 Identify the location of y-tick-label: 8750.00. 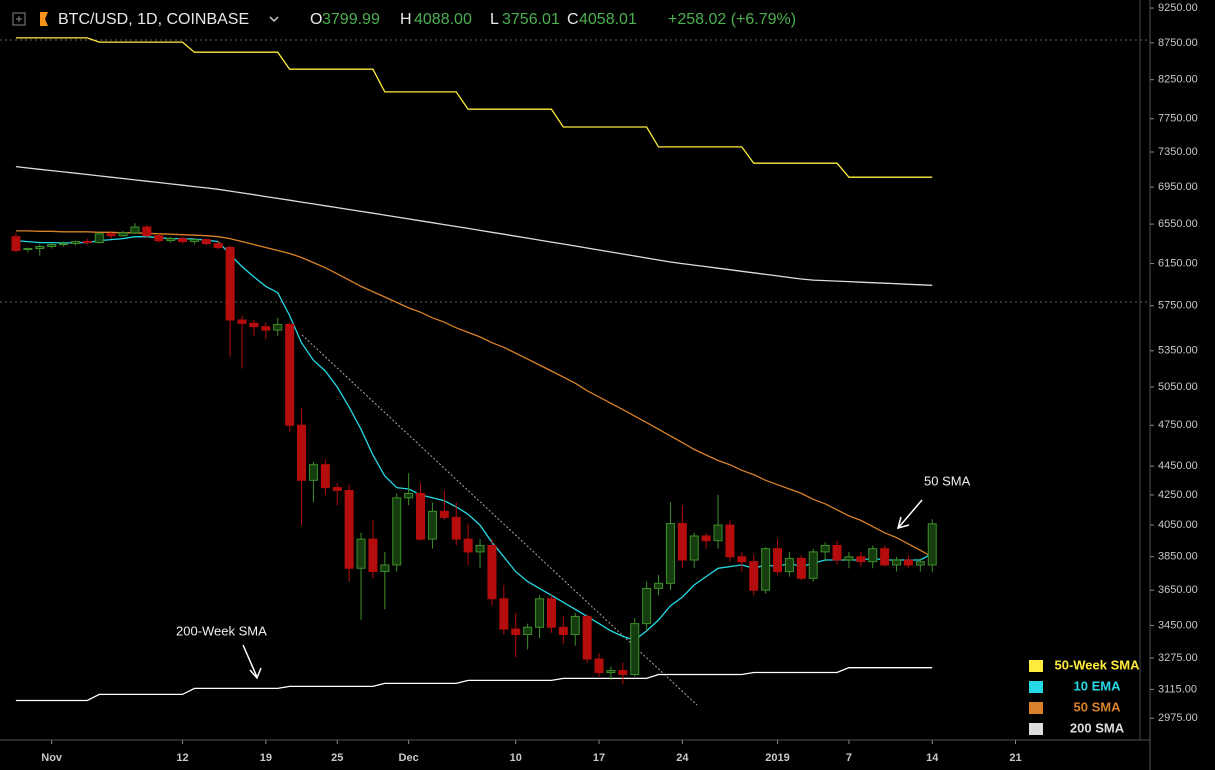
(1178, 43).